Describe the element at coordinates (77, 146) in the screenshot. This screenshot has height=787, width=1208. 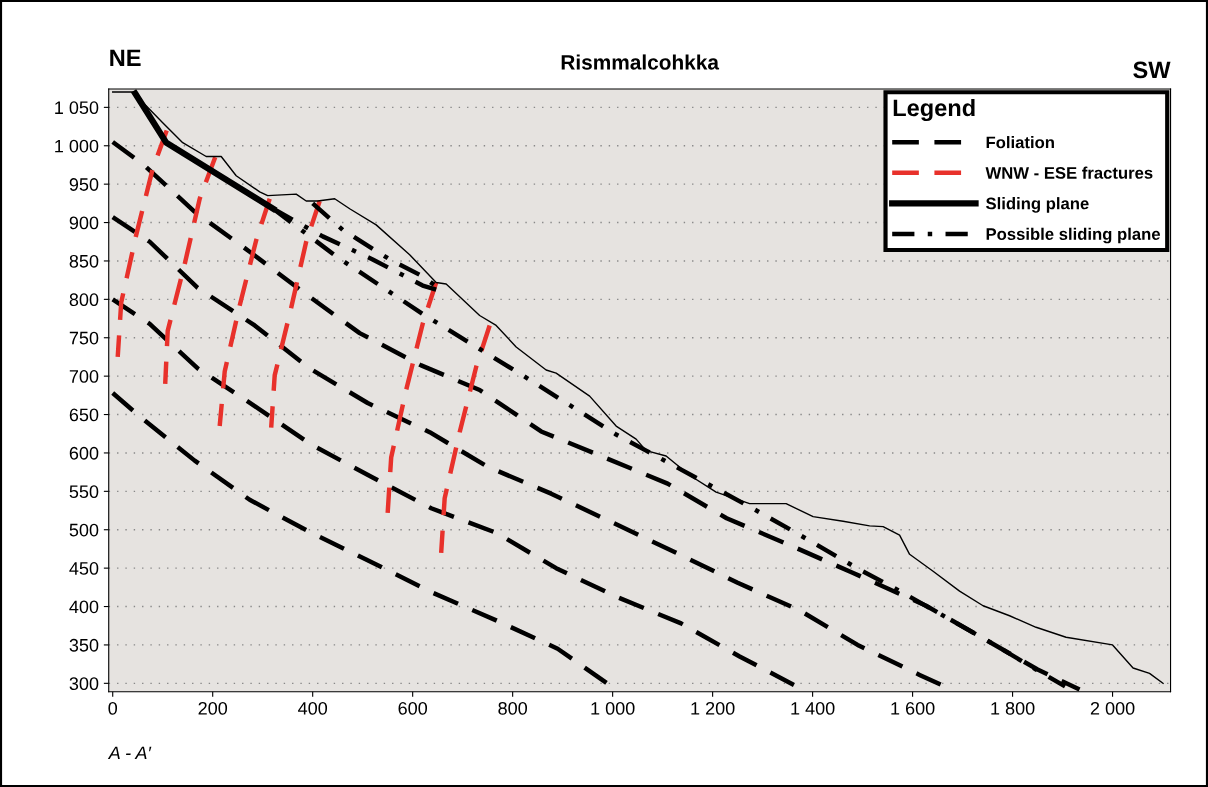
I see `y-tick-label: 1 000` at that location.